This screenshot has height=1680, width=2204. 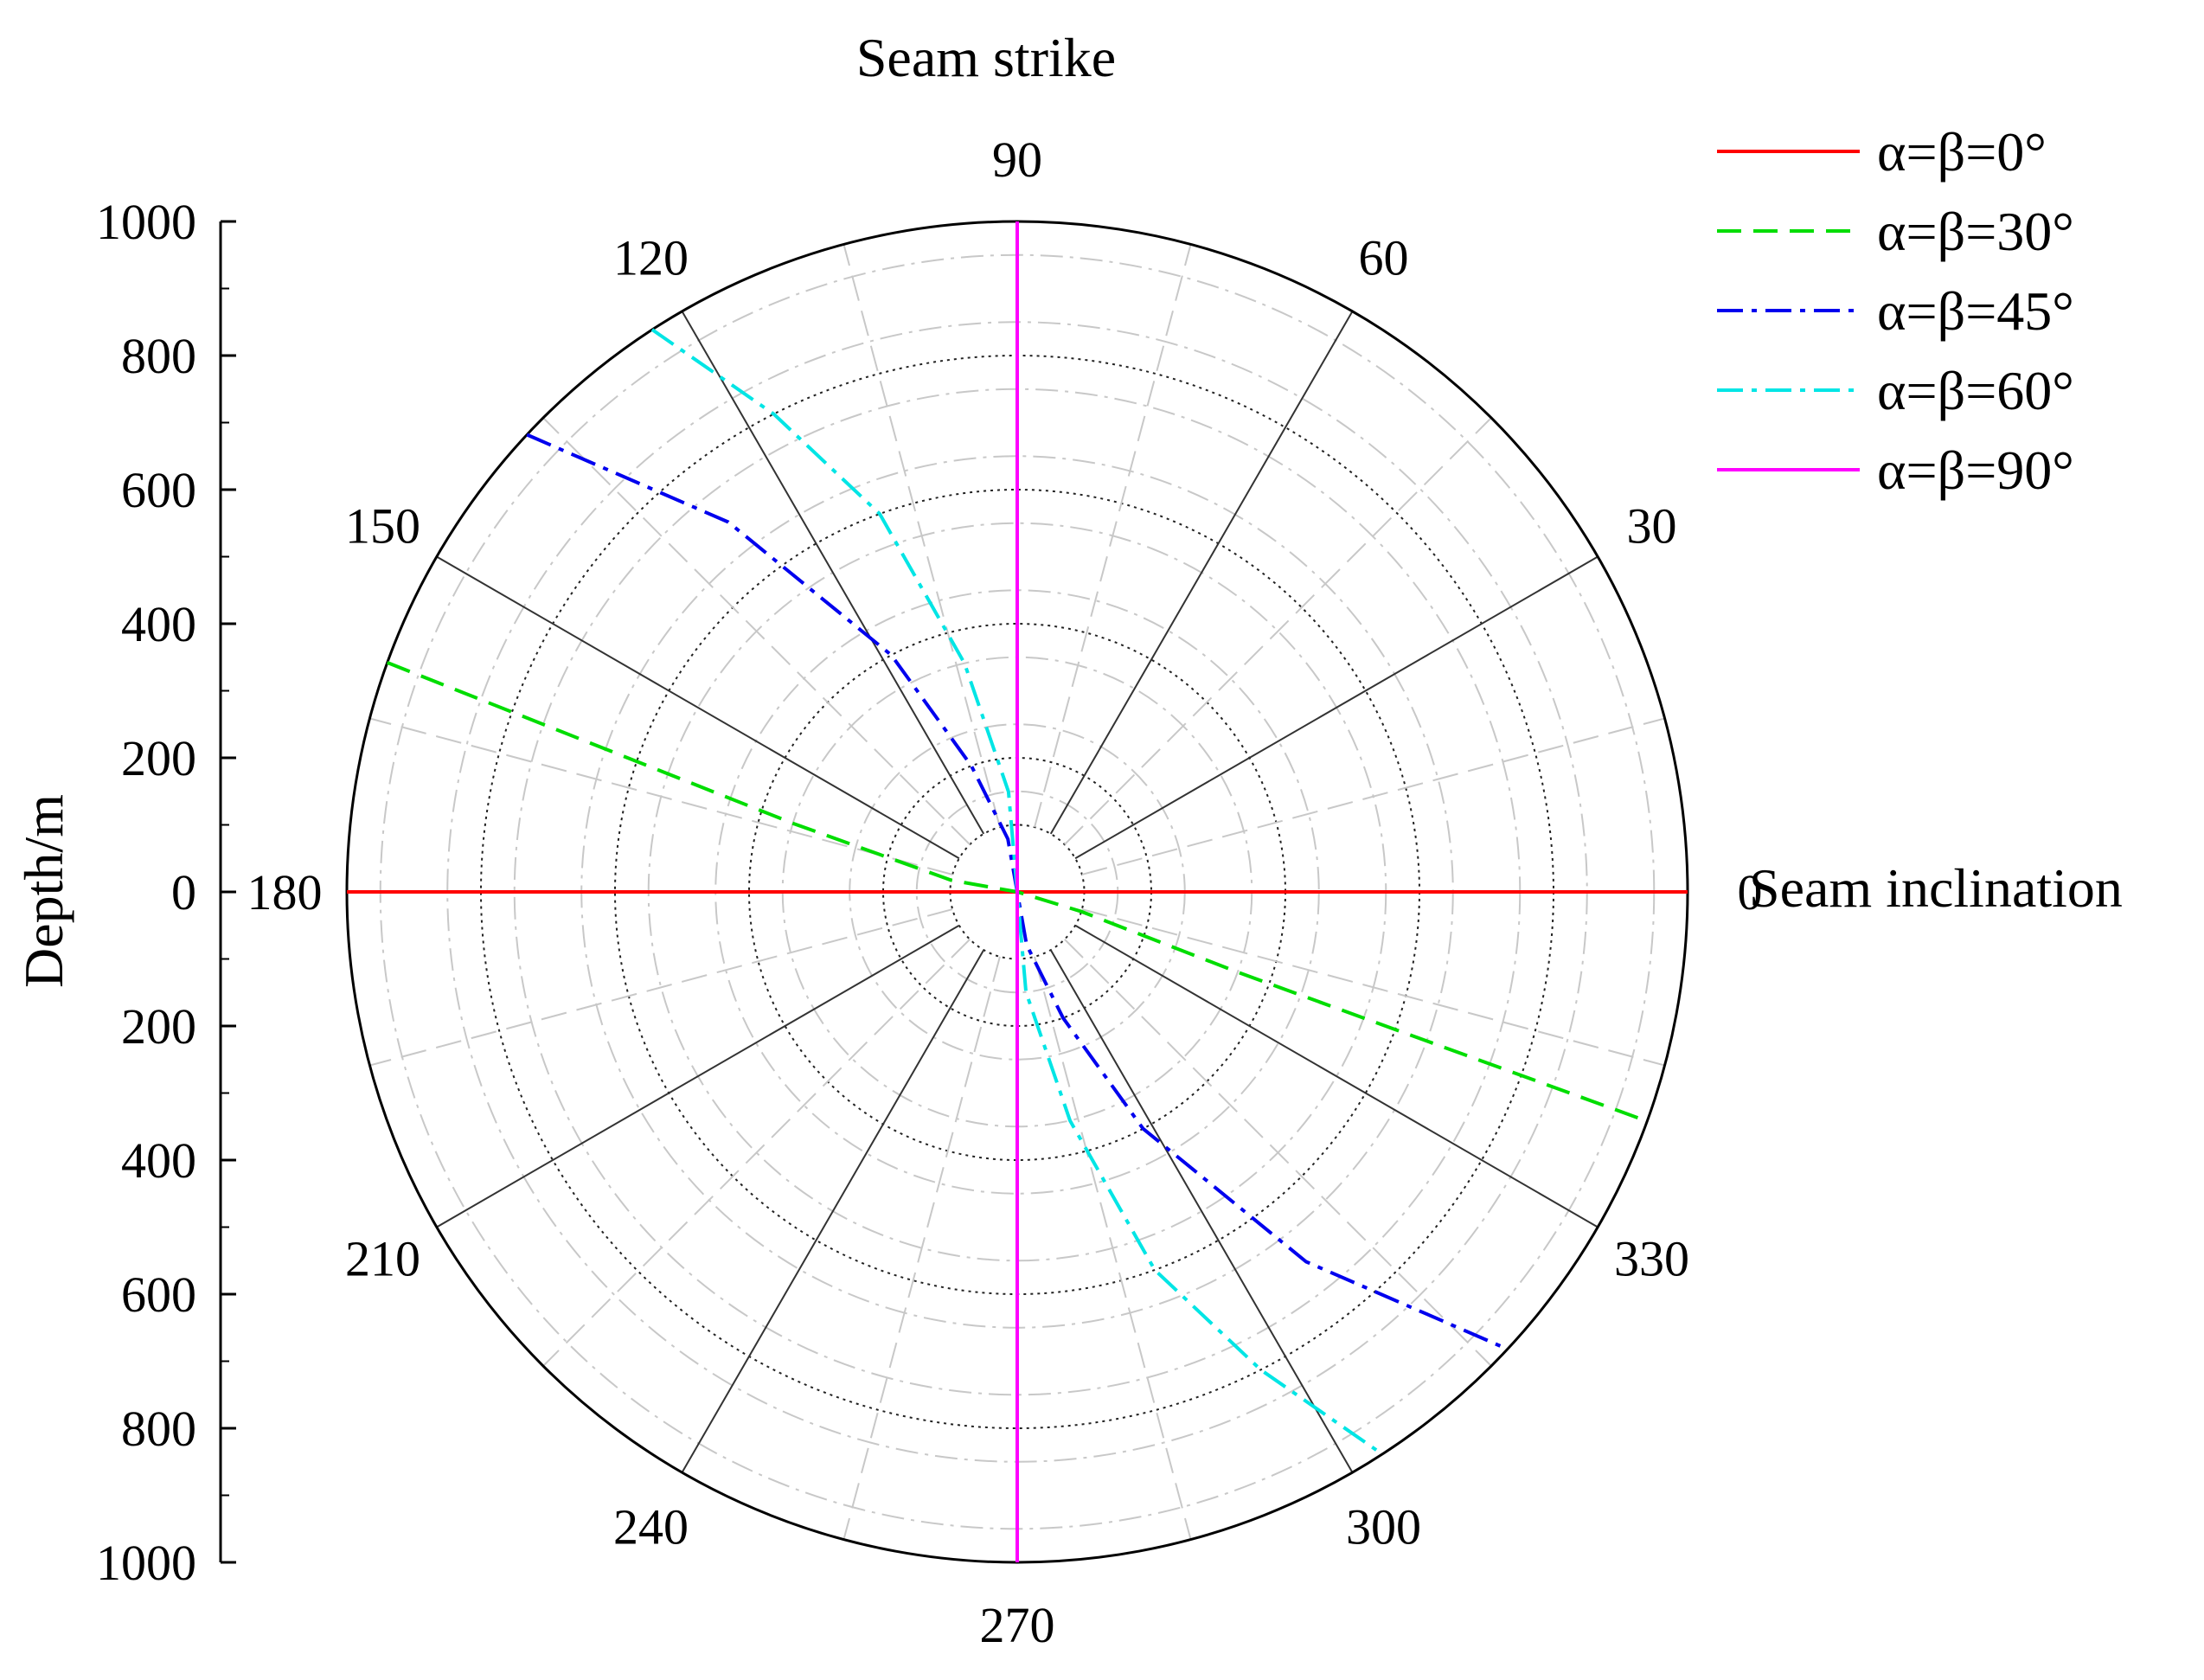 I want to click on angle-tick-label: 150, so click(x=382, y=526).